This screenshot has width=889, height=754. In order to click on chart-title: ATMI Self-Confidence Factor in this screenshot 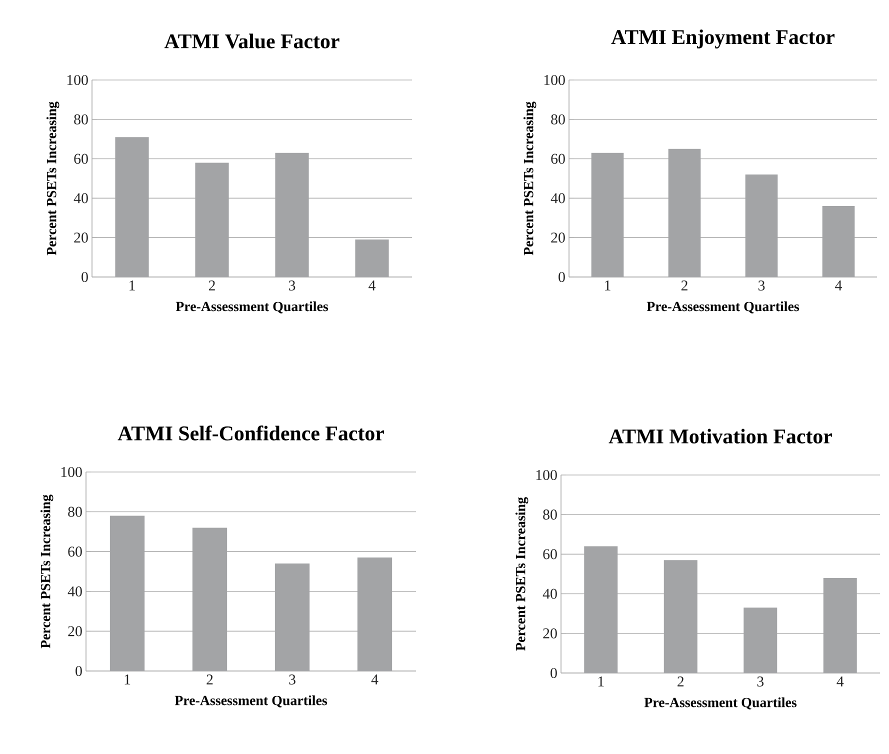, I will do `click(251, 433)`.